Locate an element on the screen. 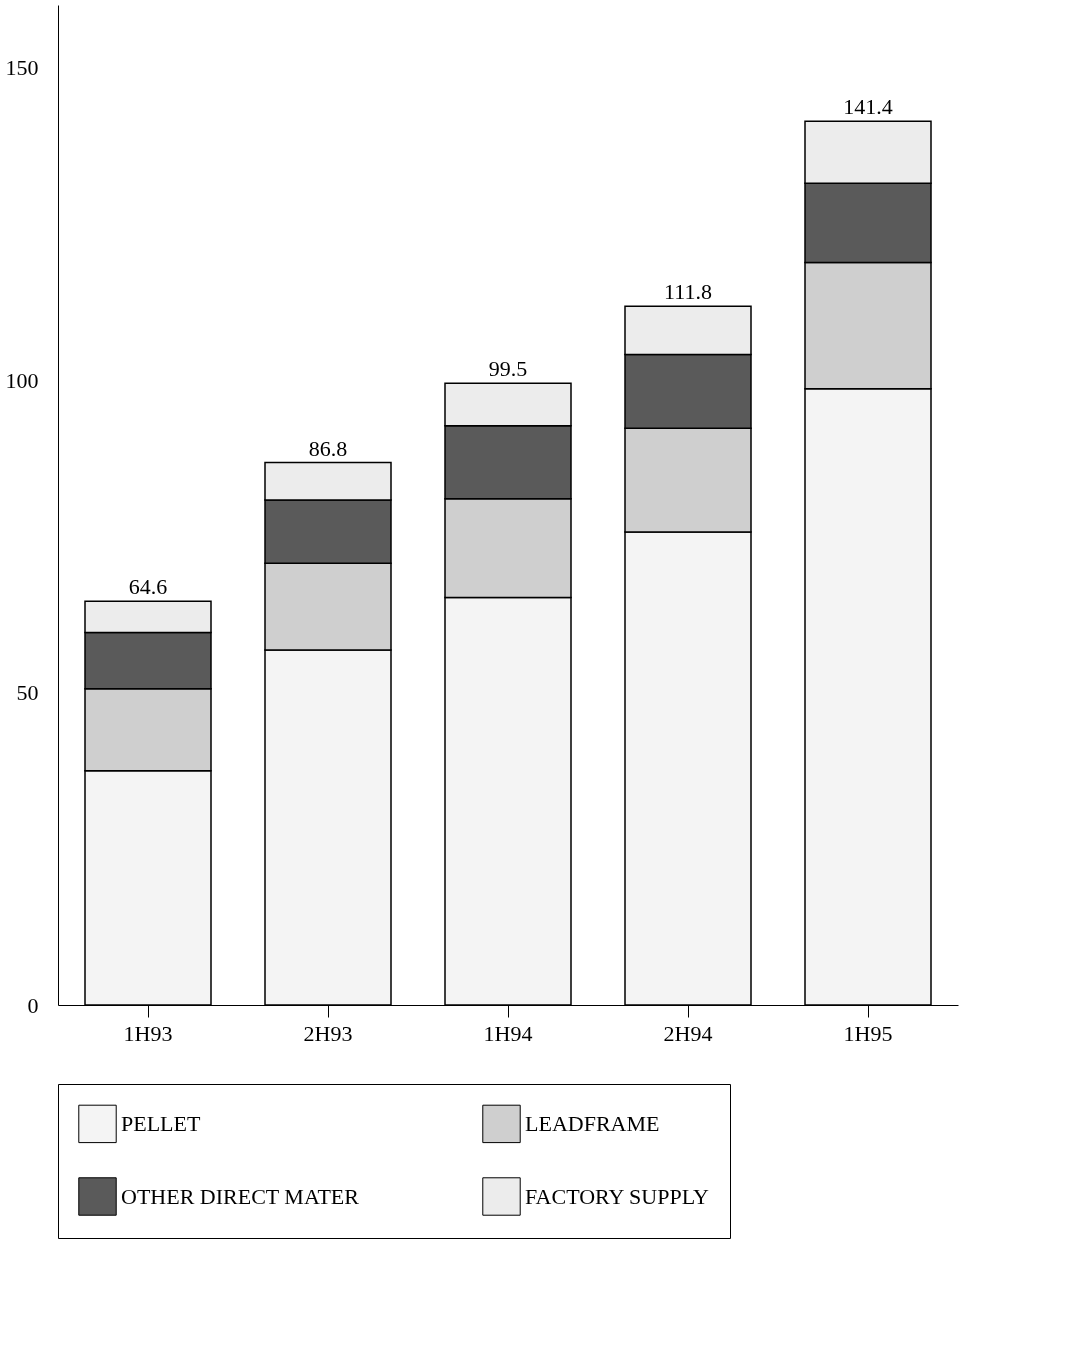 The width and height of the screenshot is (1067, 1359). total-label: 86.8 is located at coordinates (328, 448).